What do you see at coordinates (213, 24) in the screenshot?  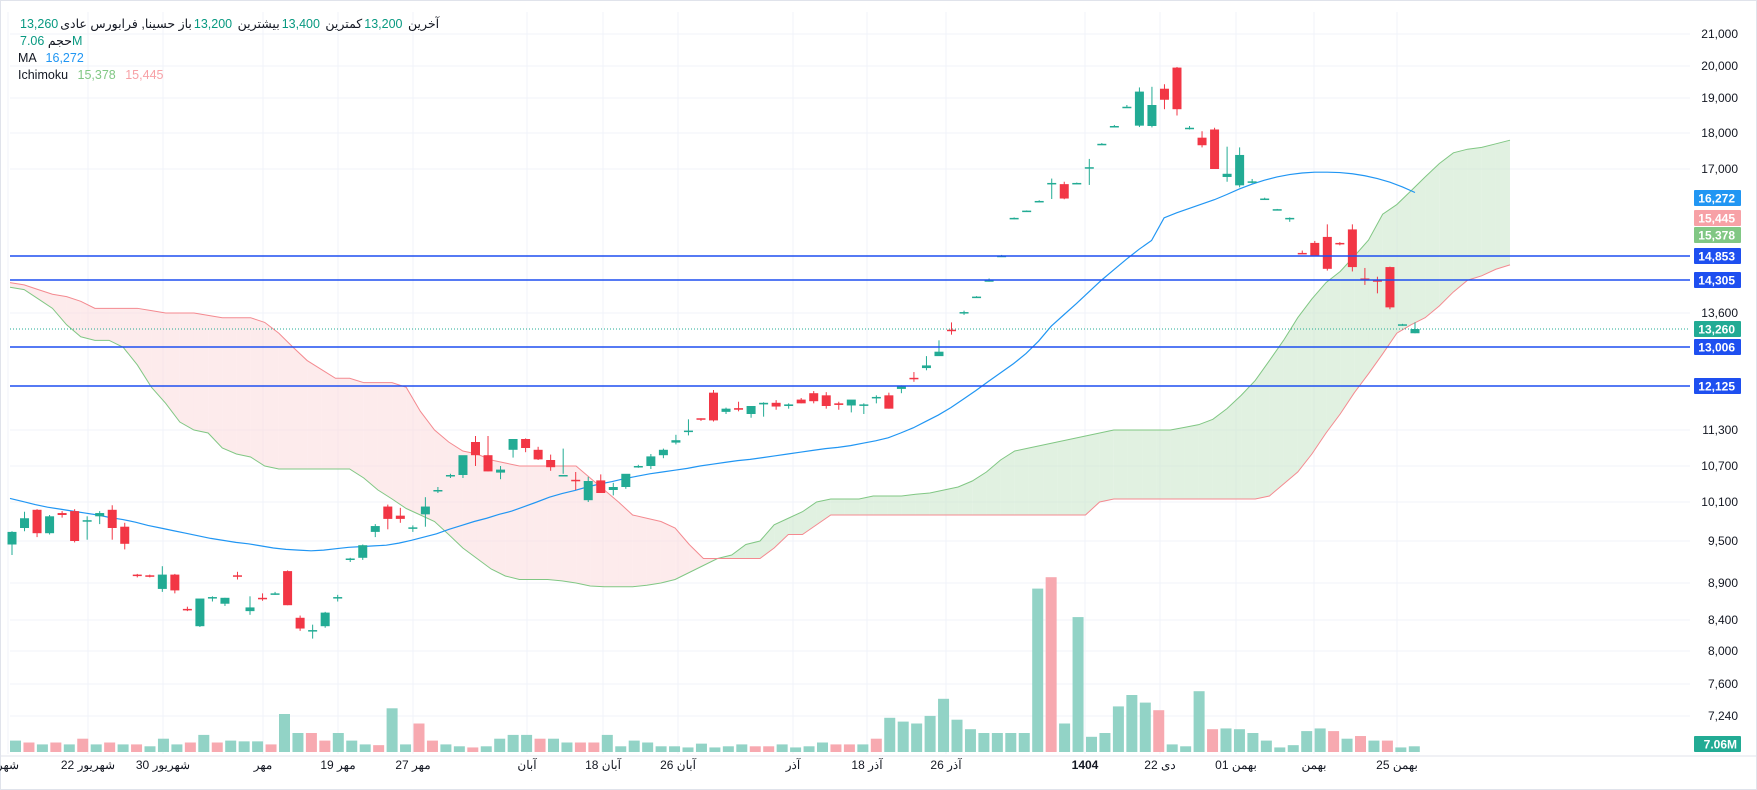 I see `open-value: 13,200` at bounding box center [213, 24].